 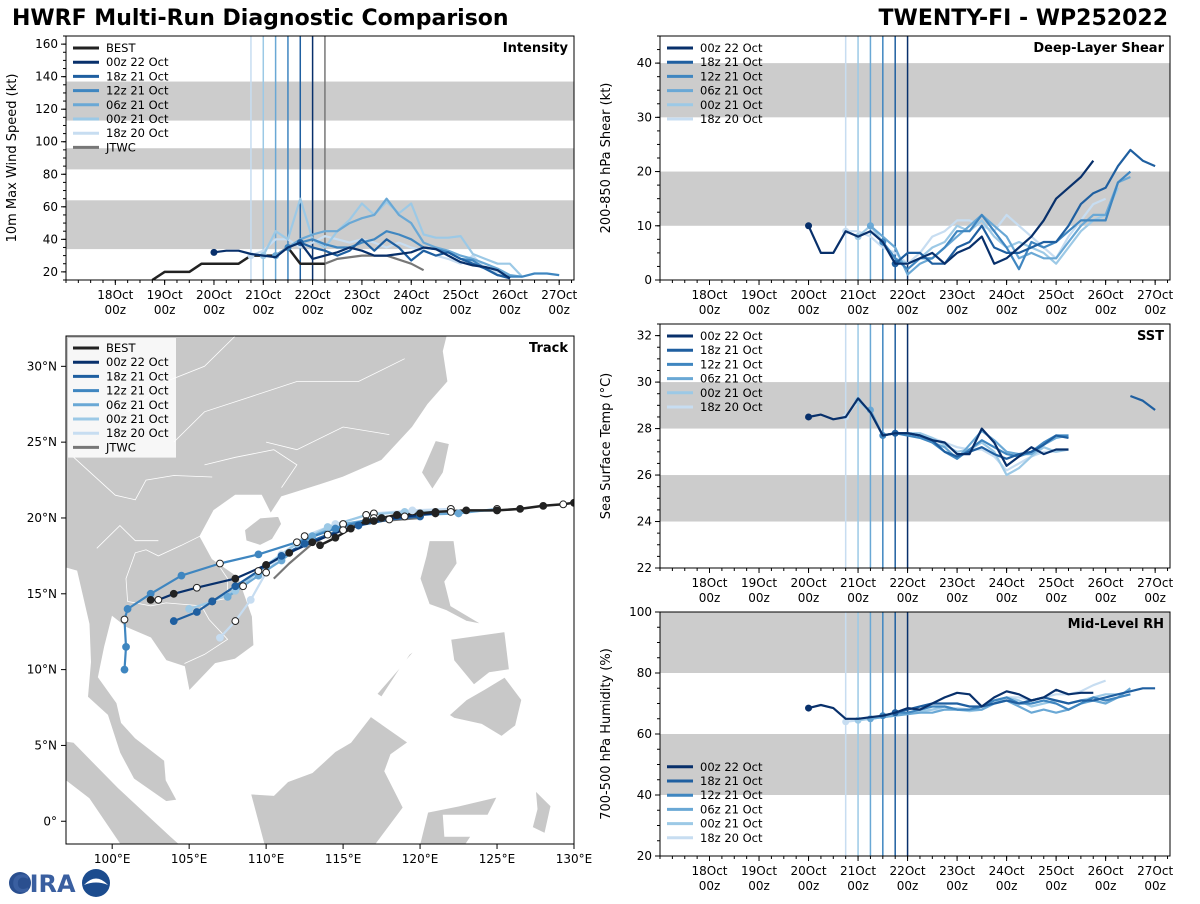 What do you see at coordinates (644, 522) in the screenshot?
I see `y-tick-label: 24` at bounding box center [644, 522].